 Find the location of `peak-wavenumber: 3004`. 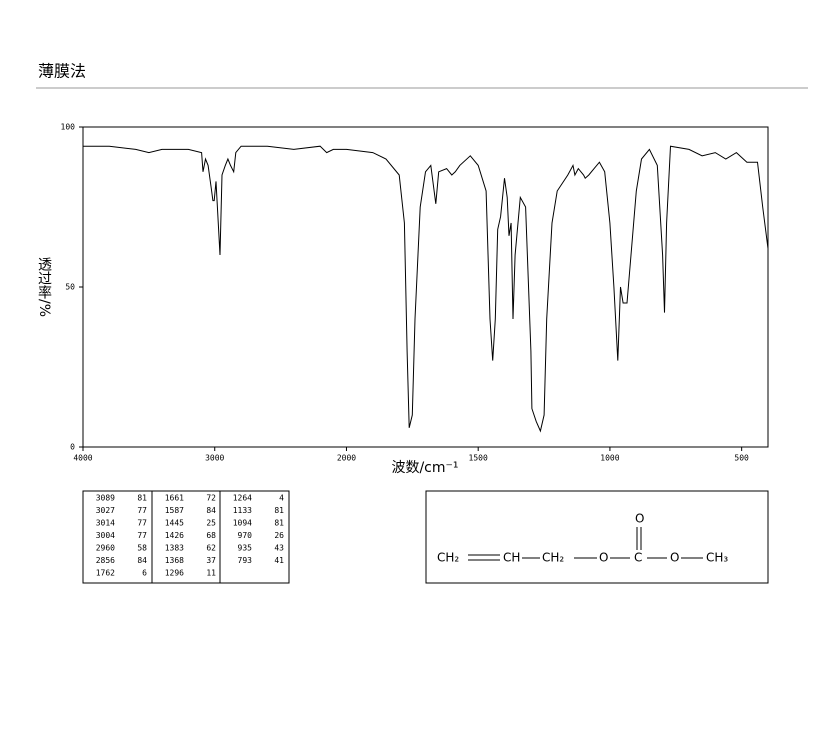

peak-wavenumber: 3004 is located at coordinates (105, 535).